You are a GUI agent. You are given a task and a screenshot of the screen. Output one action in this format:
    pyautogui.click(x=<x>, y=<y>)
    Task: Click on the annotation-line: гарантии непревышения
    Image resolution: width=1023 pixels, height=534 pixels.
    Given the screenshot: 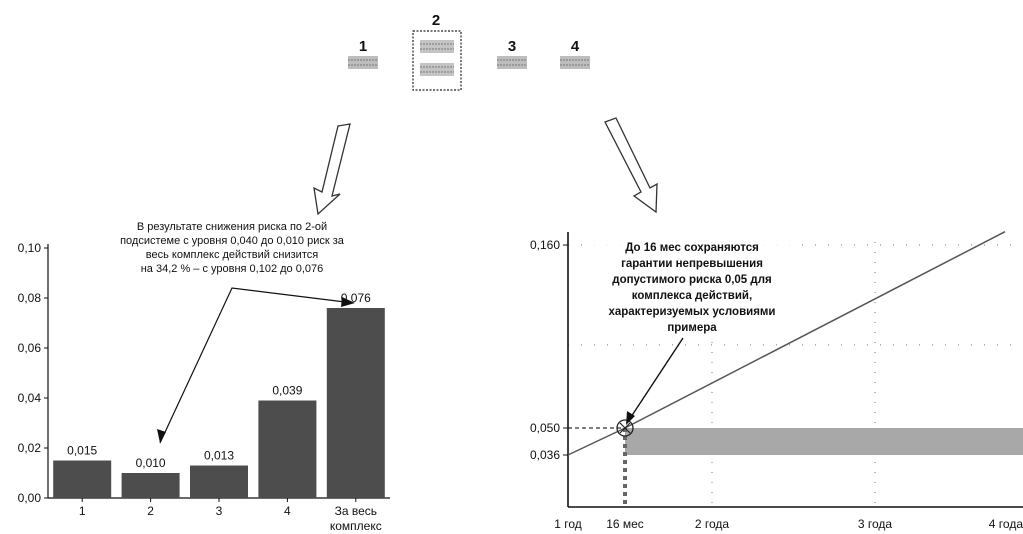 What is the action you would take?
    pyautogui.click(x=692, y=264)
    